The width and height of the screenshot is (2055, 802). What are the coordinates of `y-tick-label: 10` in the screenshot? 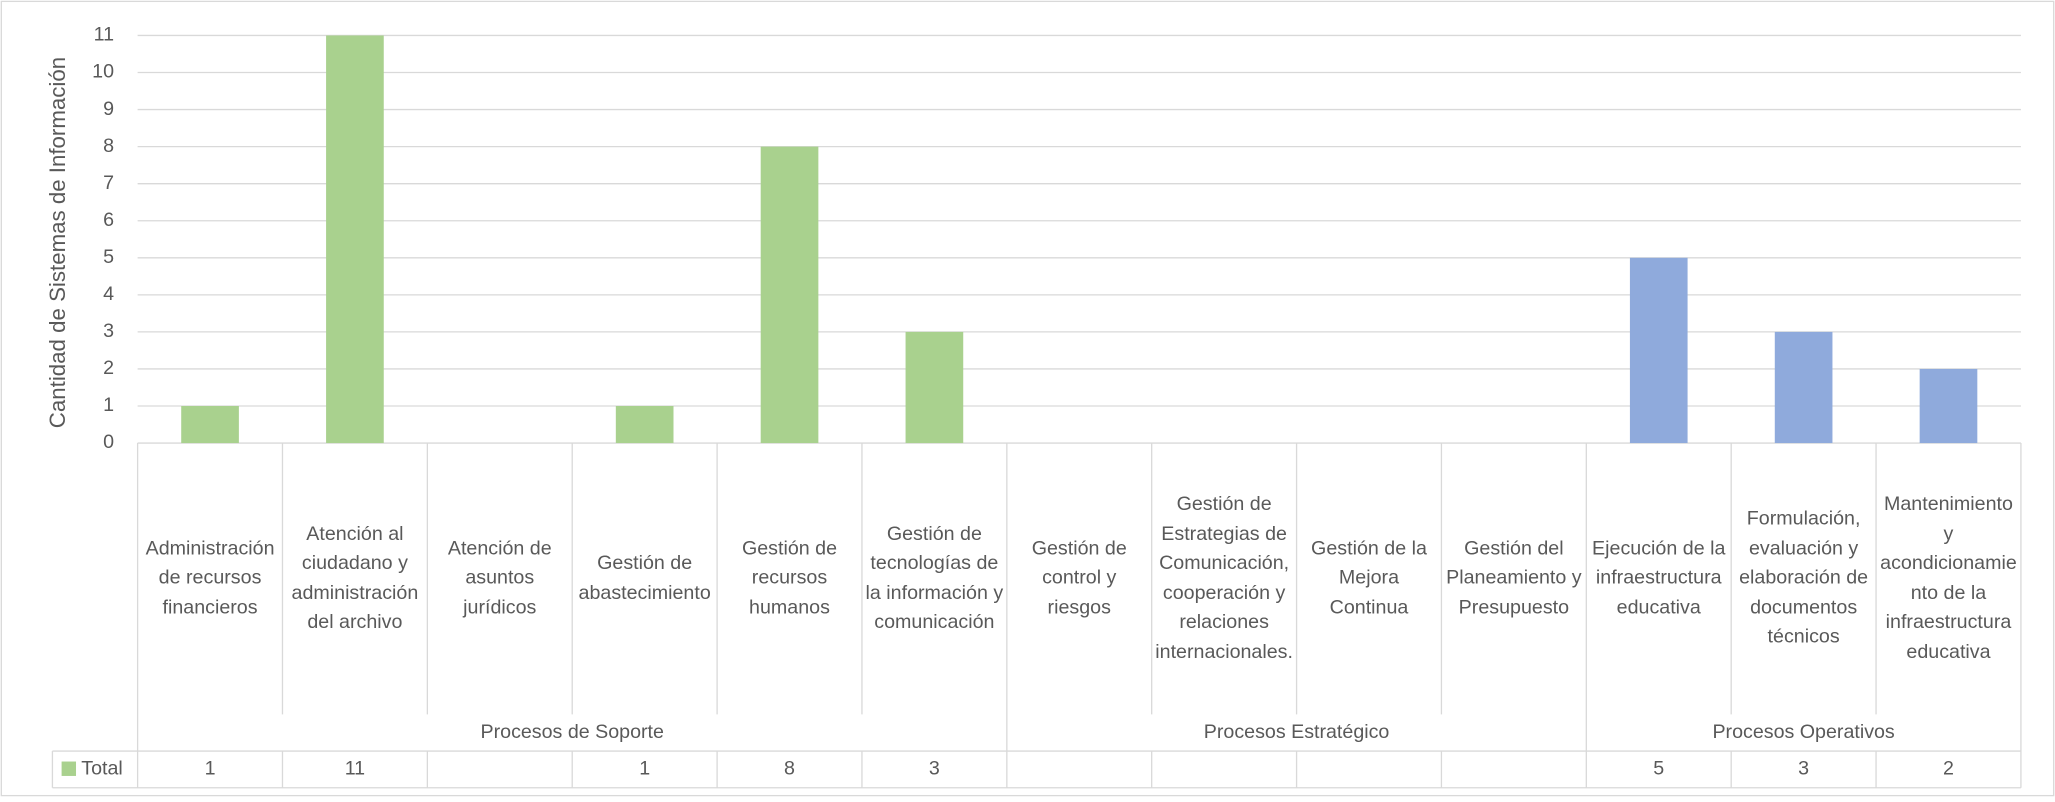 It's located at (103, 72).